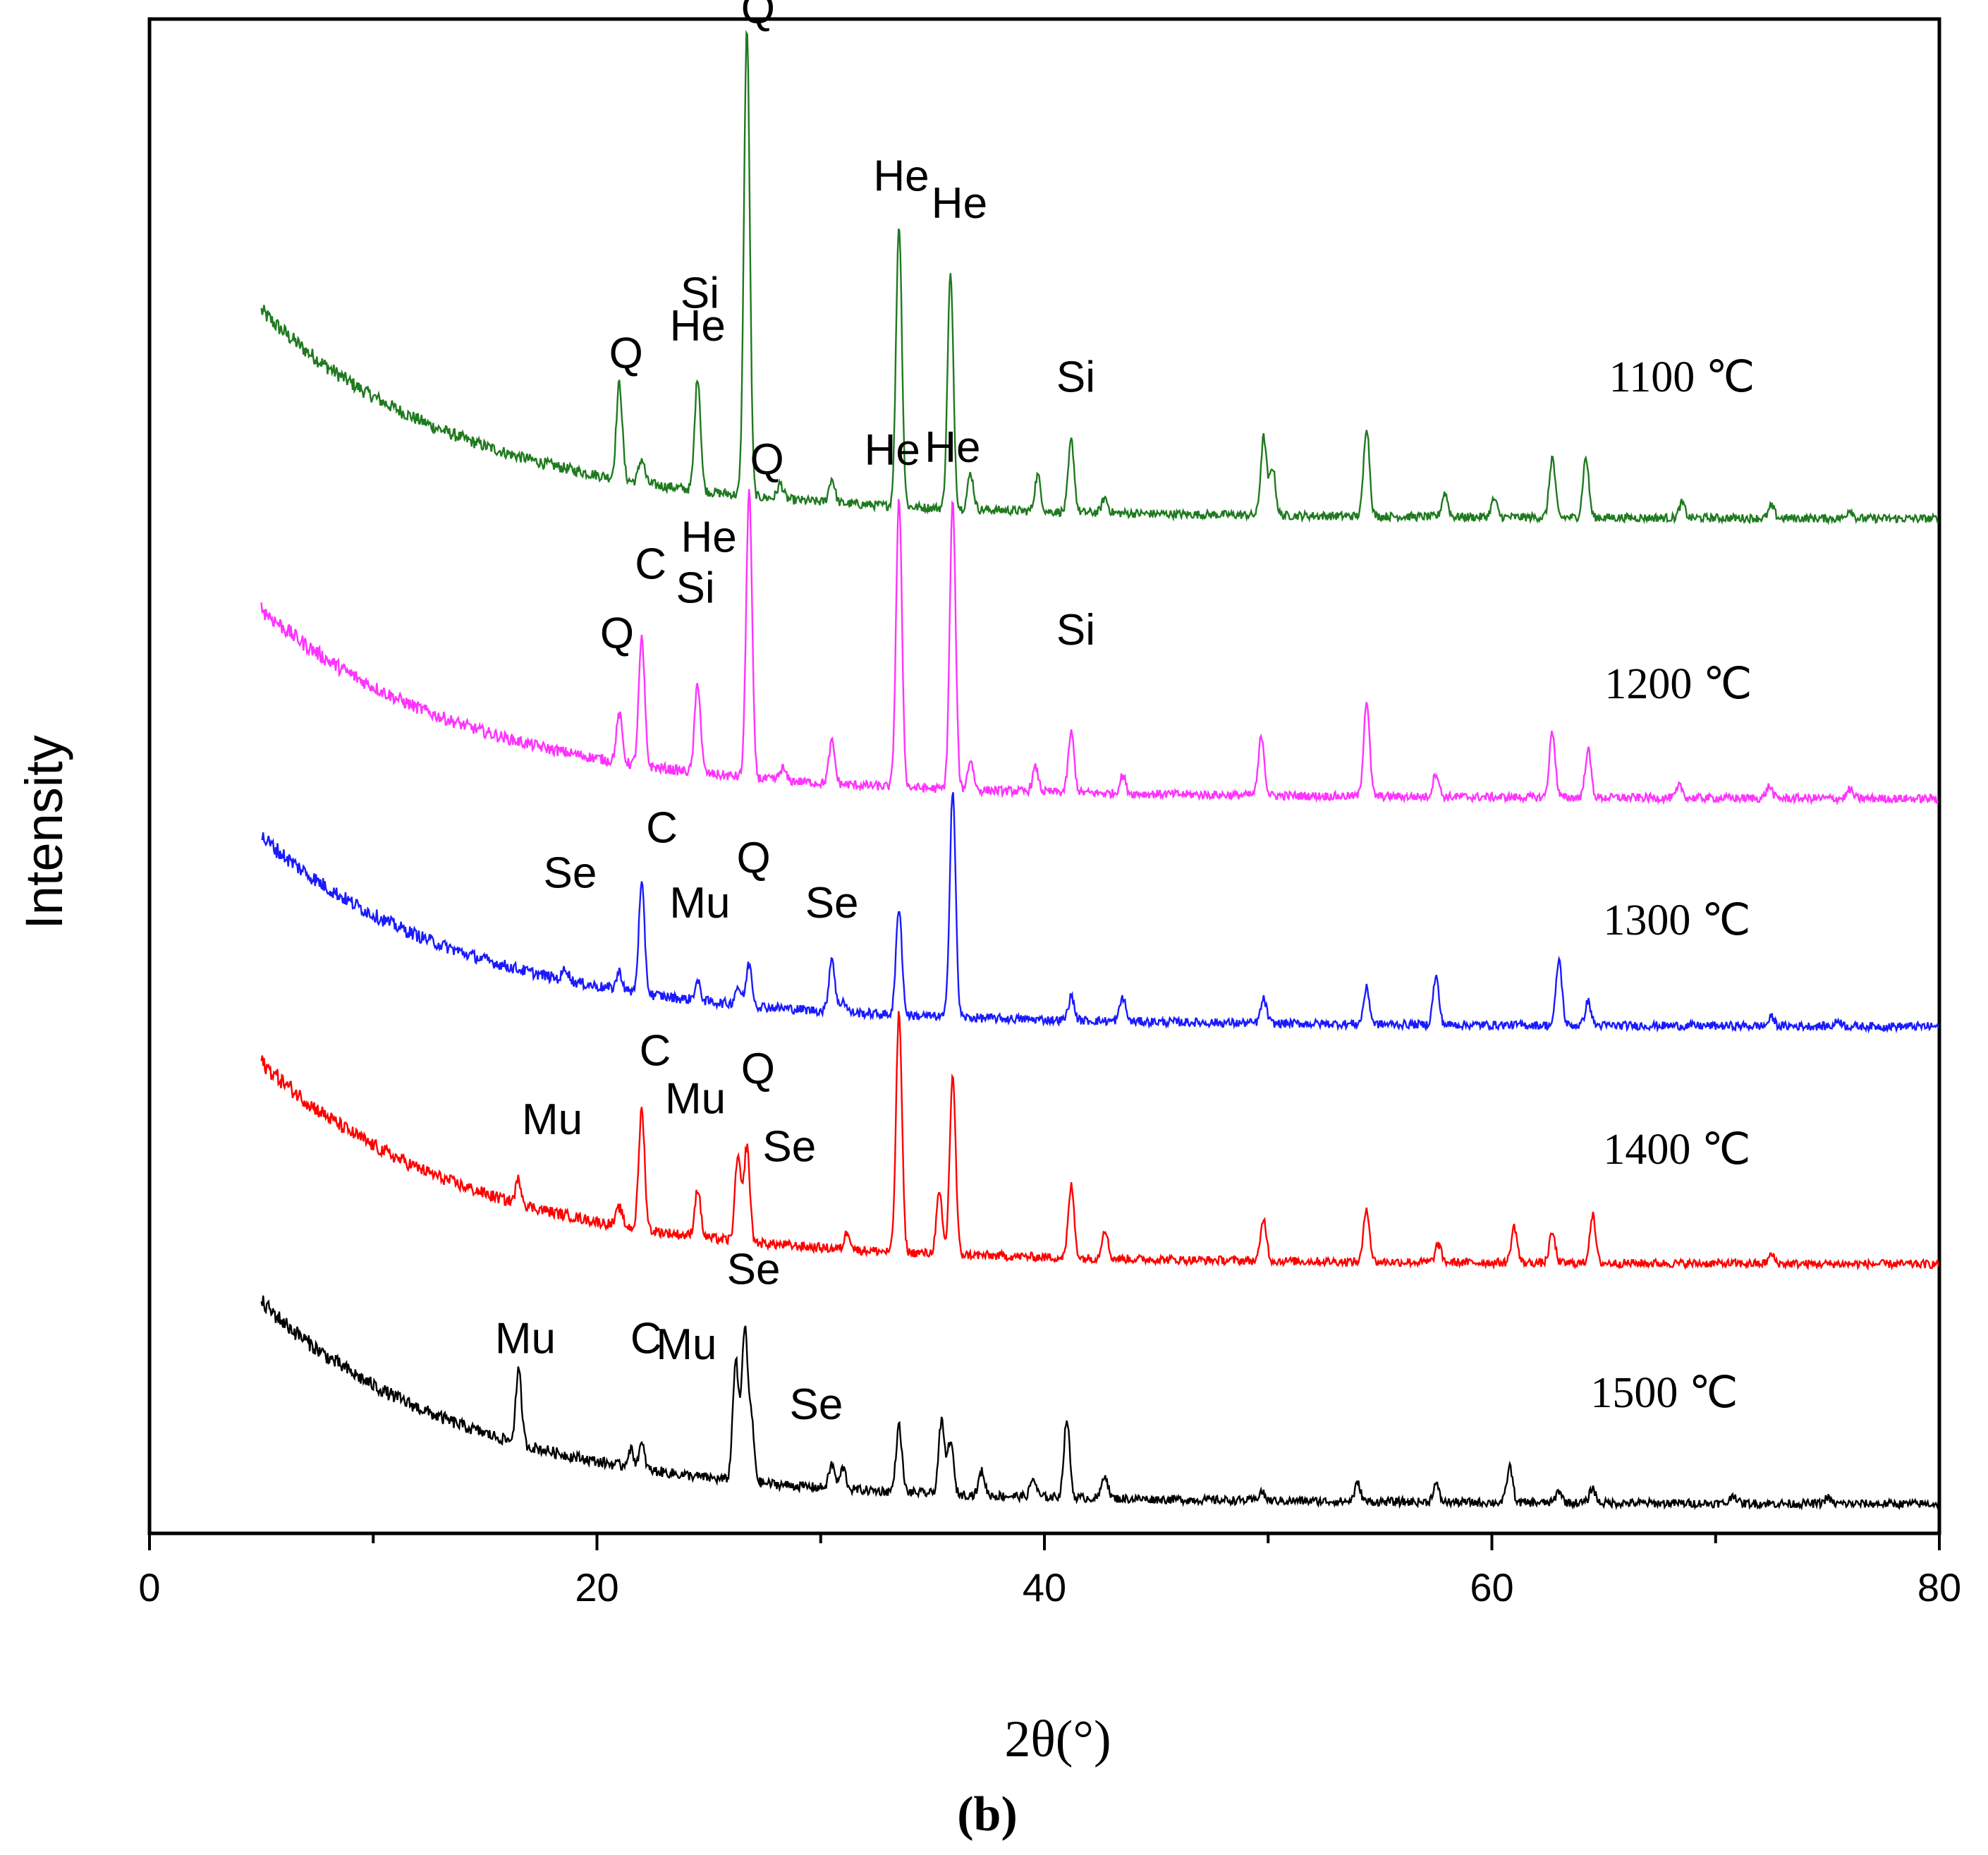  Describe the element at coordinates (1664, 1393) in the screenshot. I see `temperature-label: 1500 ℃` at that location.